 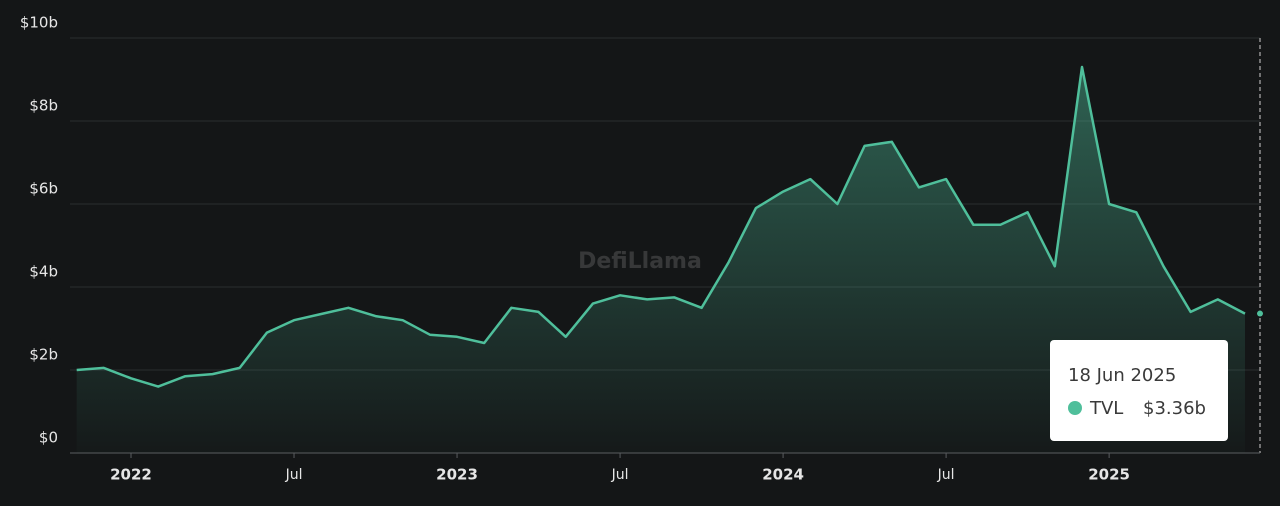 What do you see at coordinates (131, 475) in the screenshot?
I see `x-tick-label: 2022` at bounding box center [131, 475].